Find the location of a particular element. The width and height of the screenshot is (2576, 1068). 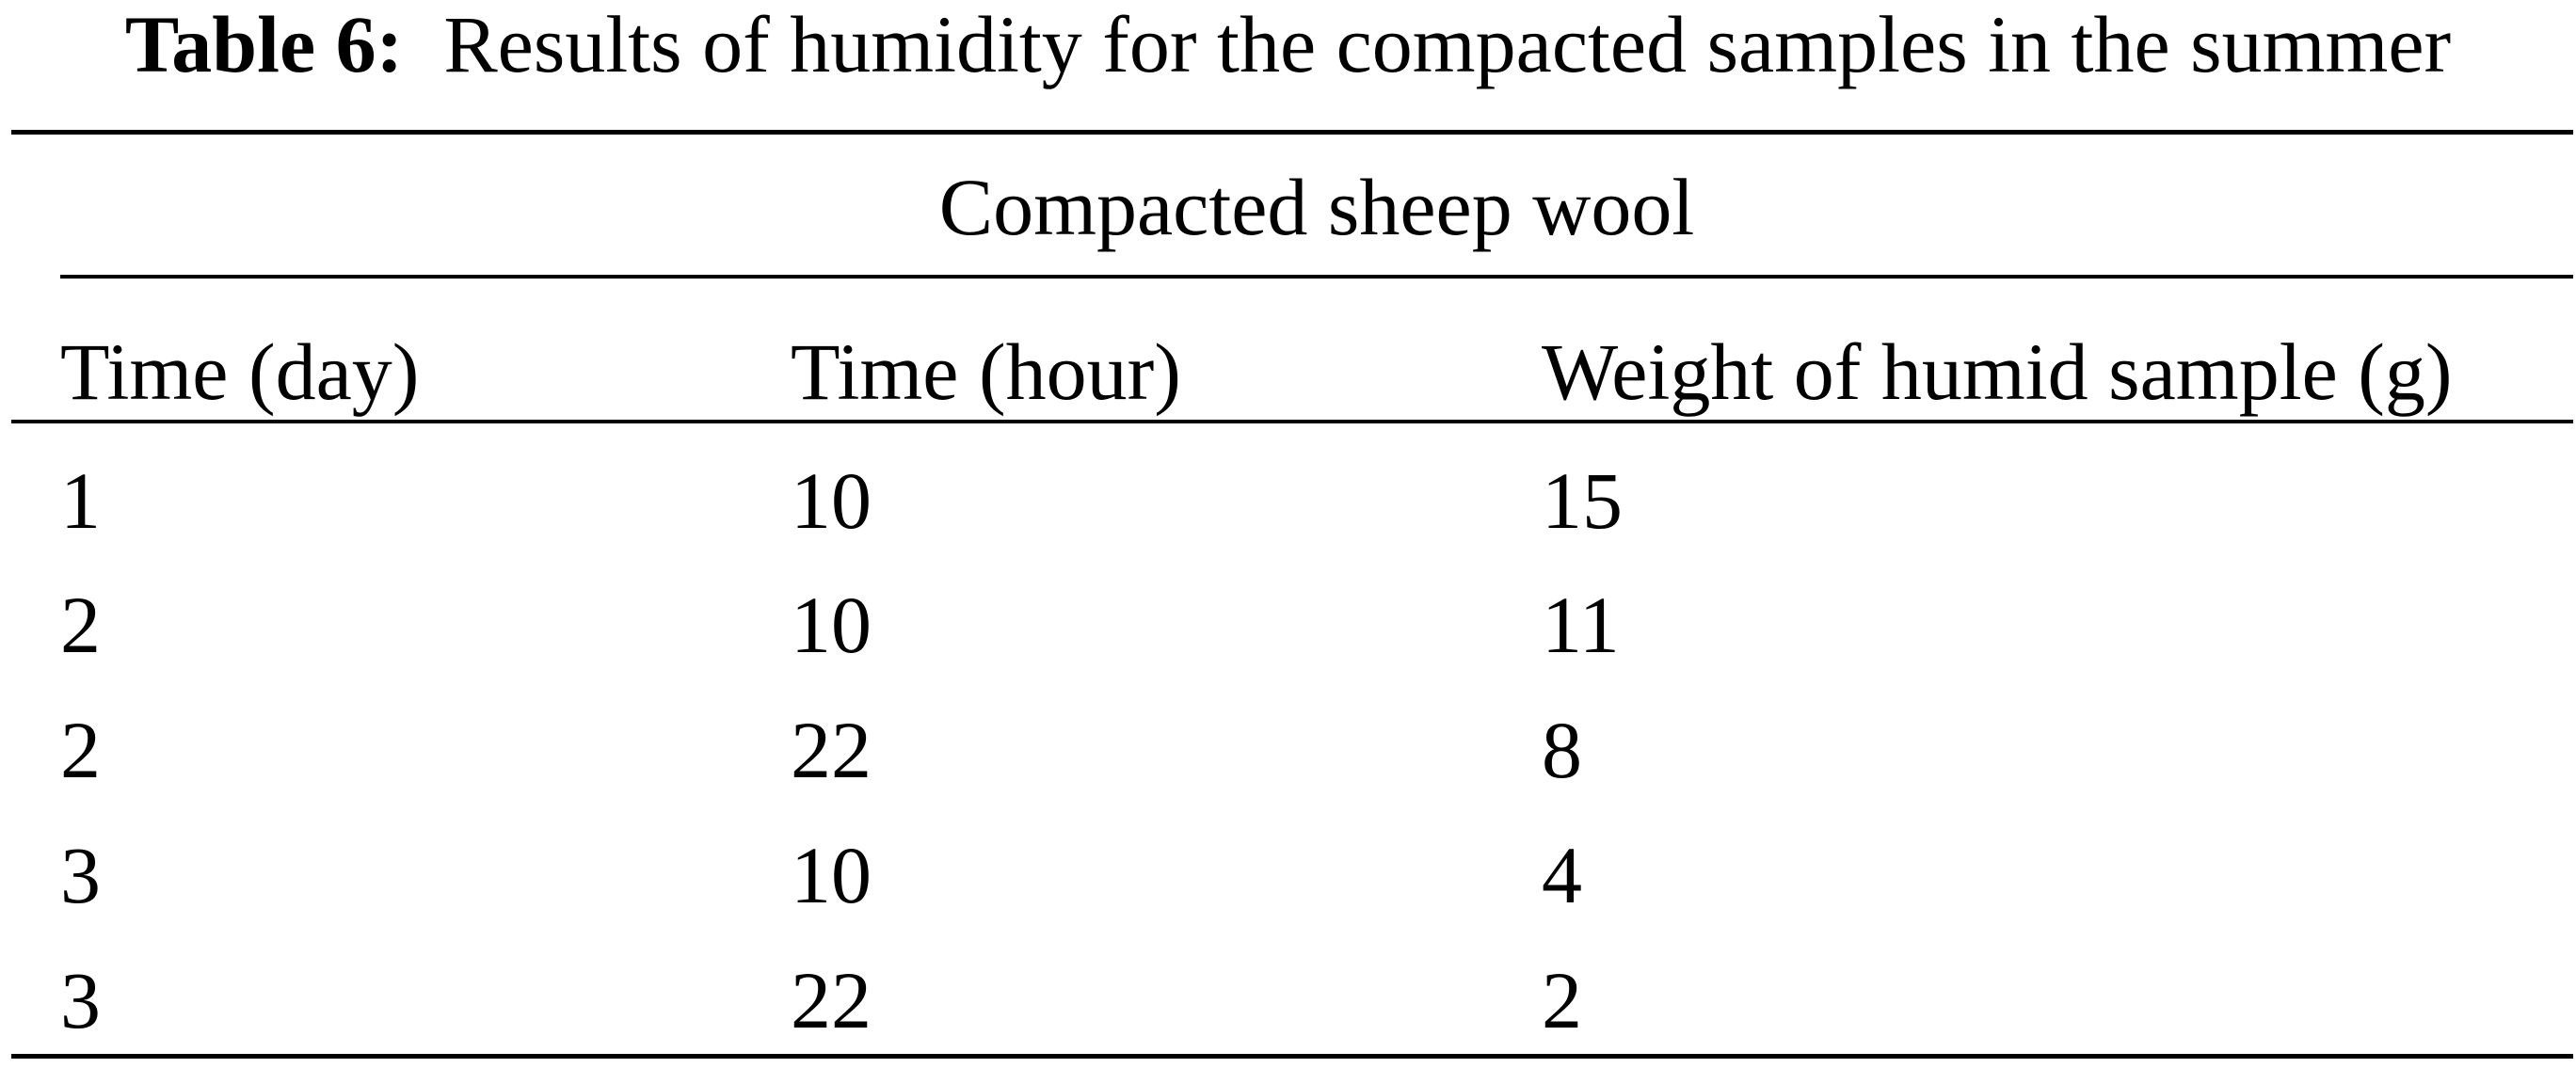

table-top-rule is located at coordinates (1292, 132).